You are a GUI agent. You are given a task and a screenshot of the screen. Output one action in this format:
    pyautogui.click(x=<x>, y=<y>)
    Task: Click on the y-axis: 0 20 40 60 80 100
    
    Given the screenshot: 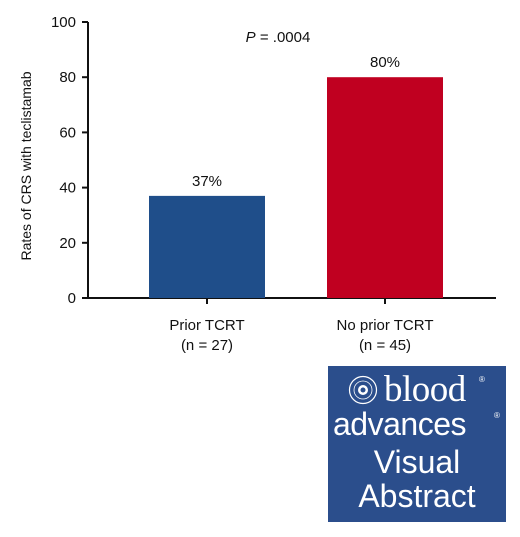 What is the action you would take?
    pyautogui.click(x=70, y=160)
    